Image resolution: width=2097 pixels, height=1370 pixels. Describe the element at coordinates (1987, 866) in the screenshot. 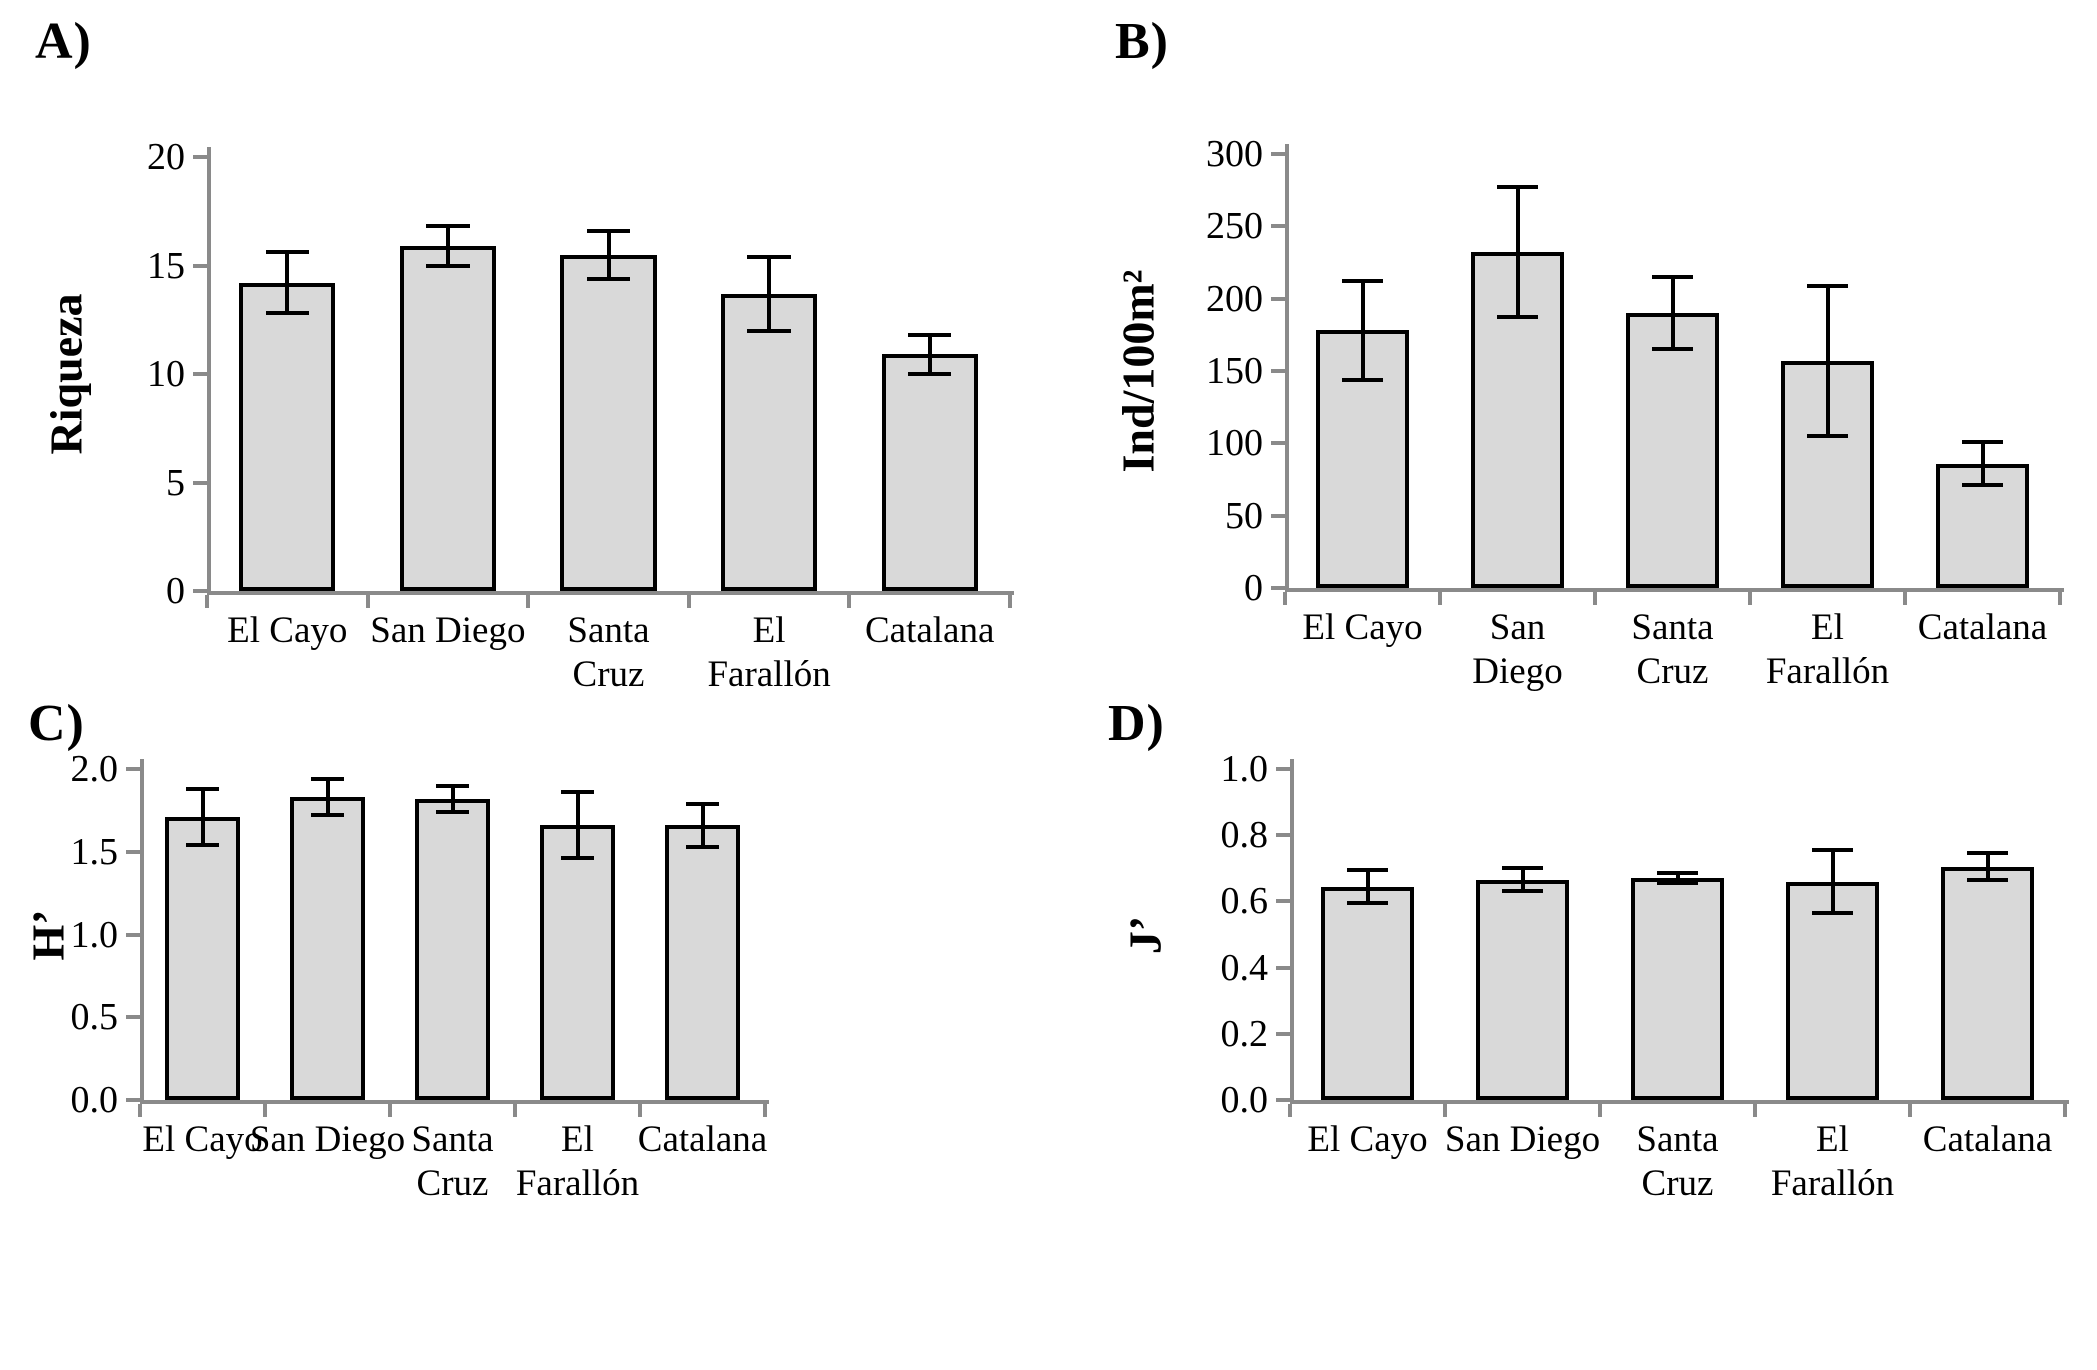

I see `error-bar-line-catalana` at that location.